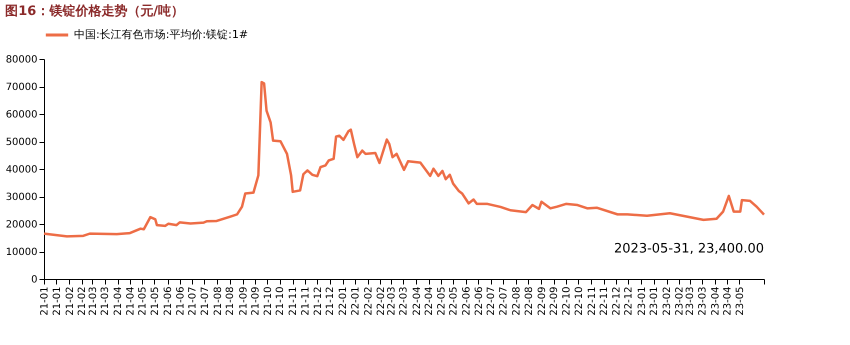 This screenshot has width=850, height=345. I want to click on y-tick-label: 30000, so click(22, 197).